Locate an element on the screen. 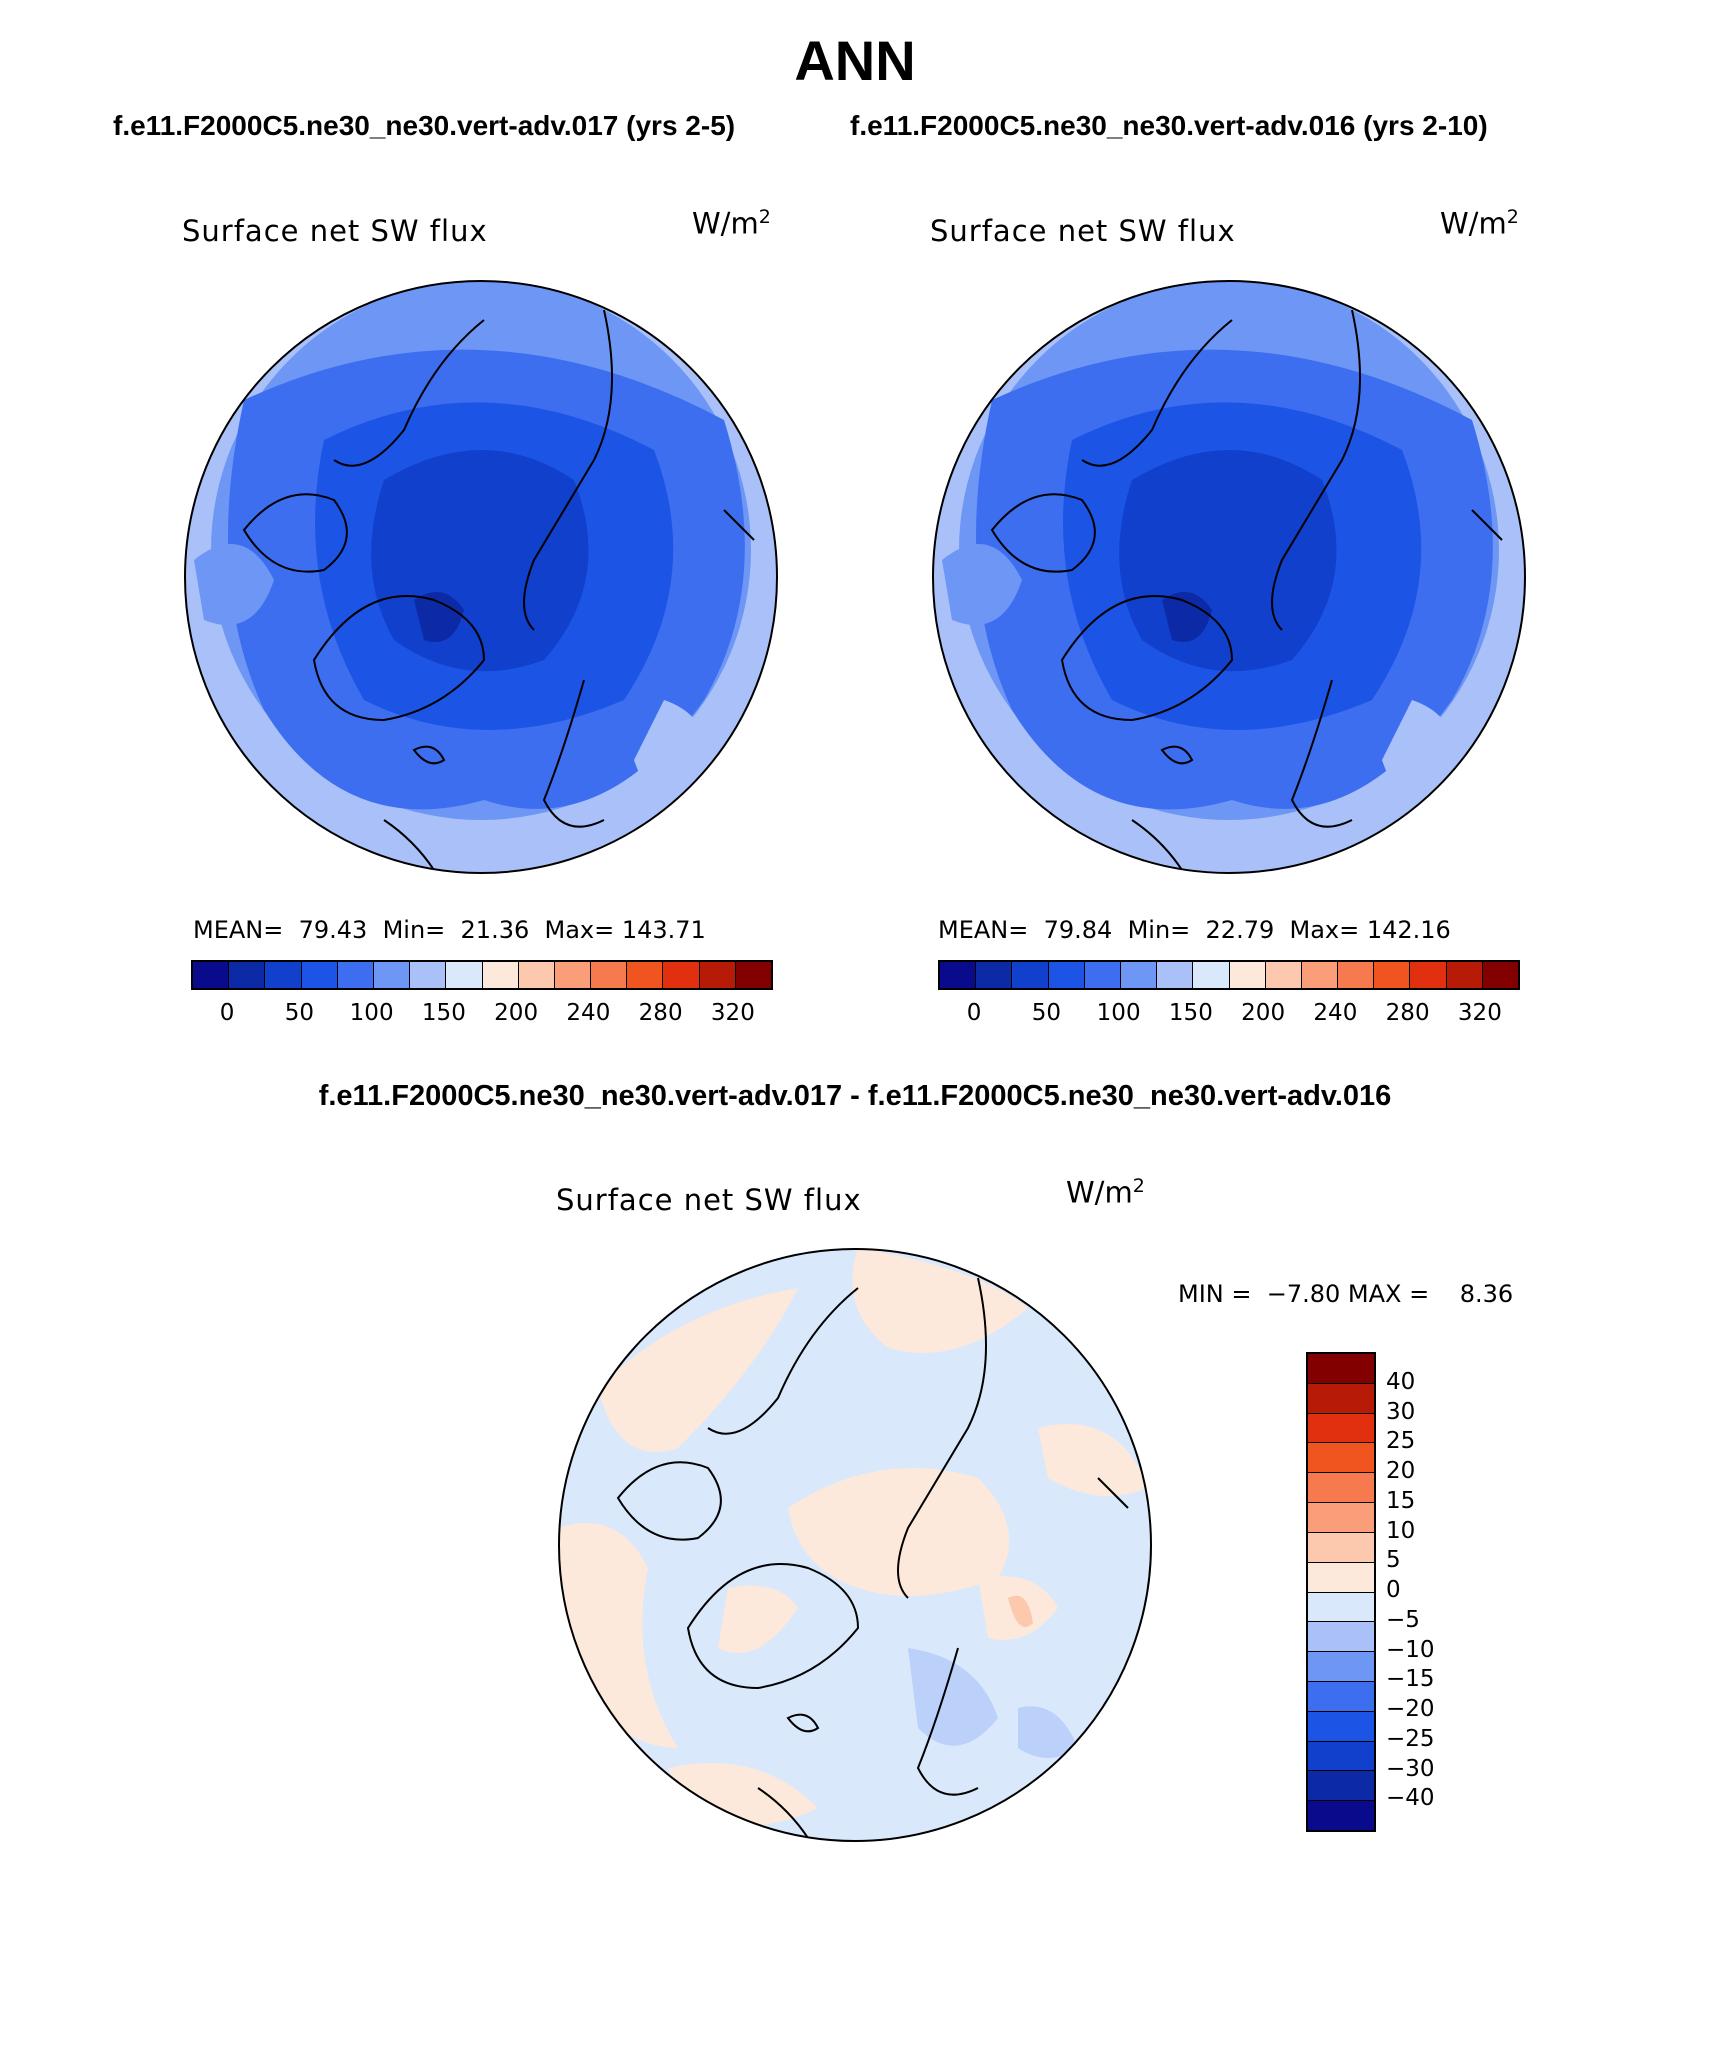 The width and height of the screenshot is (1710, 2061). panel2-stats: MEAN= 79.84 Min= 22.79 Max= 142.16 is located at coordinates (1194, 930).